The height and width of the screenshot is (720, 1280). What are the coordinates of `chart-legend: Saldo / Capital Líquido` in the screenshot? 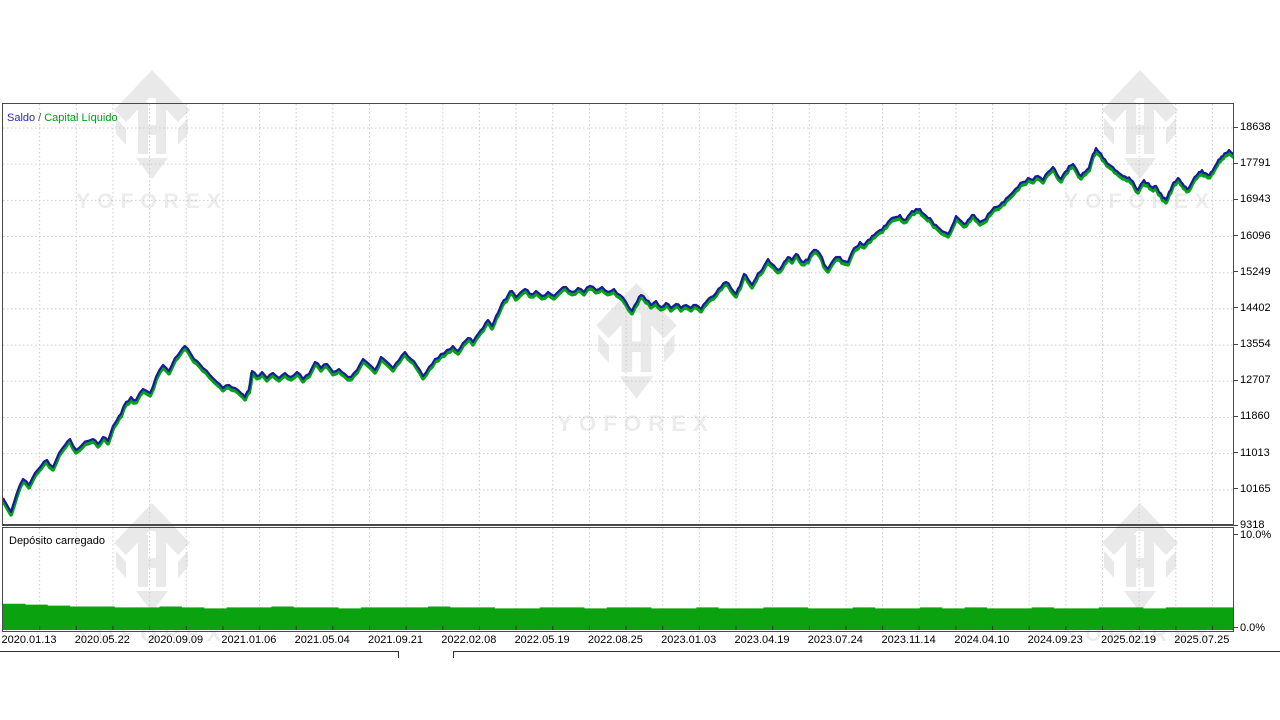 It's located at (62, 118).